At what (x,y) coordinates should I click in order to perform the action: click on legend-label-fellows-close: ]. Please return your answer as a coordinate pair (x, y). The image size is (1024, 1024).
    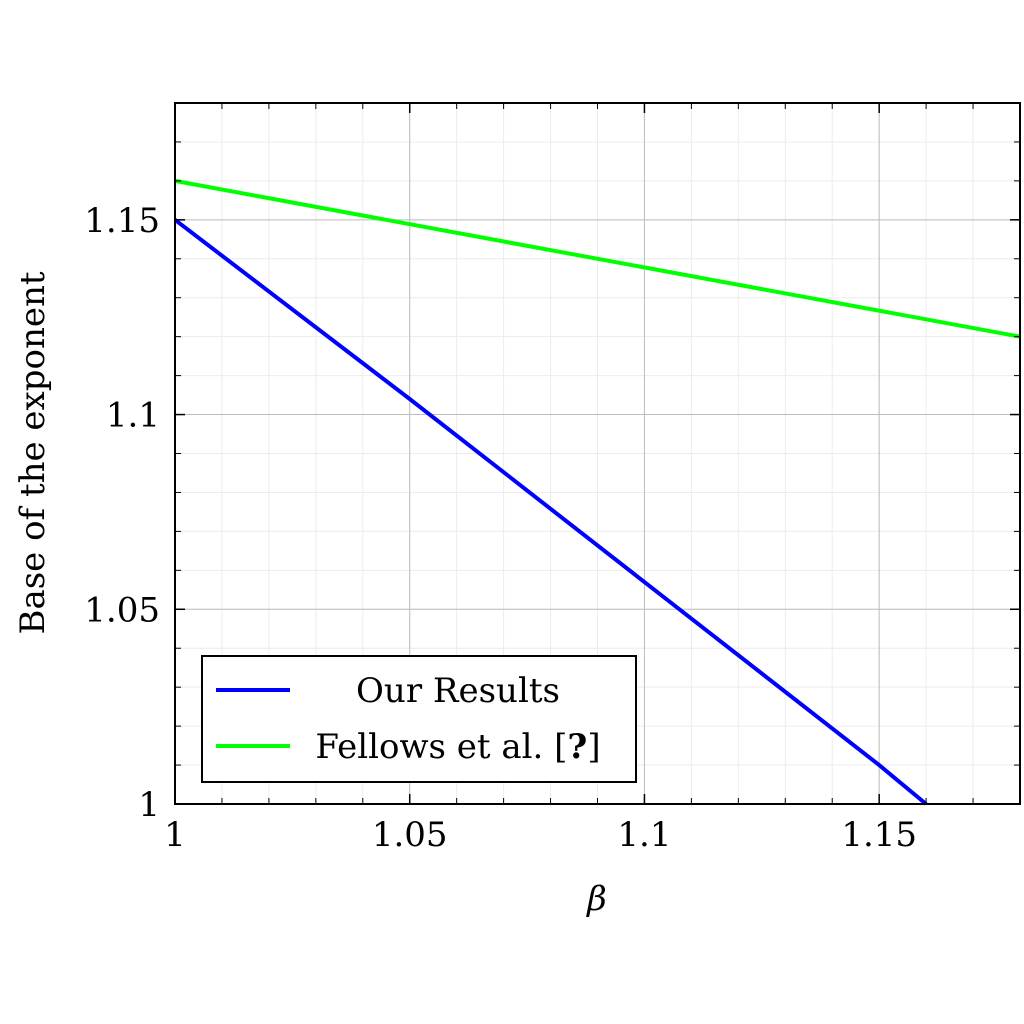
    Looking at the image, I should click on (593, 747).